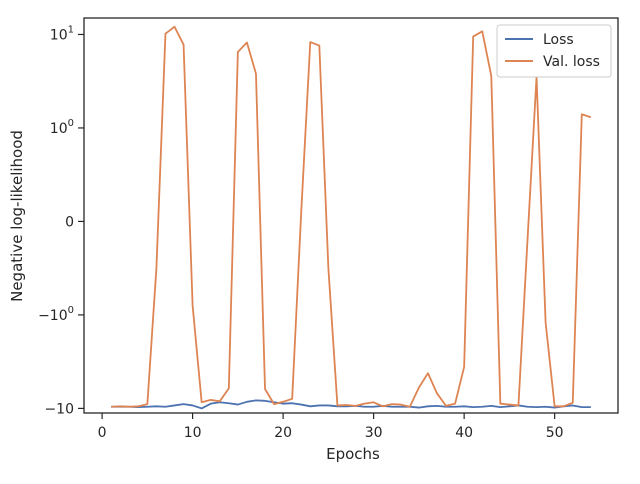  Describe the element at coordinates (555, 433) in the screenshot. I see `x-tick-label-5: 50` at that location.